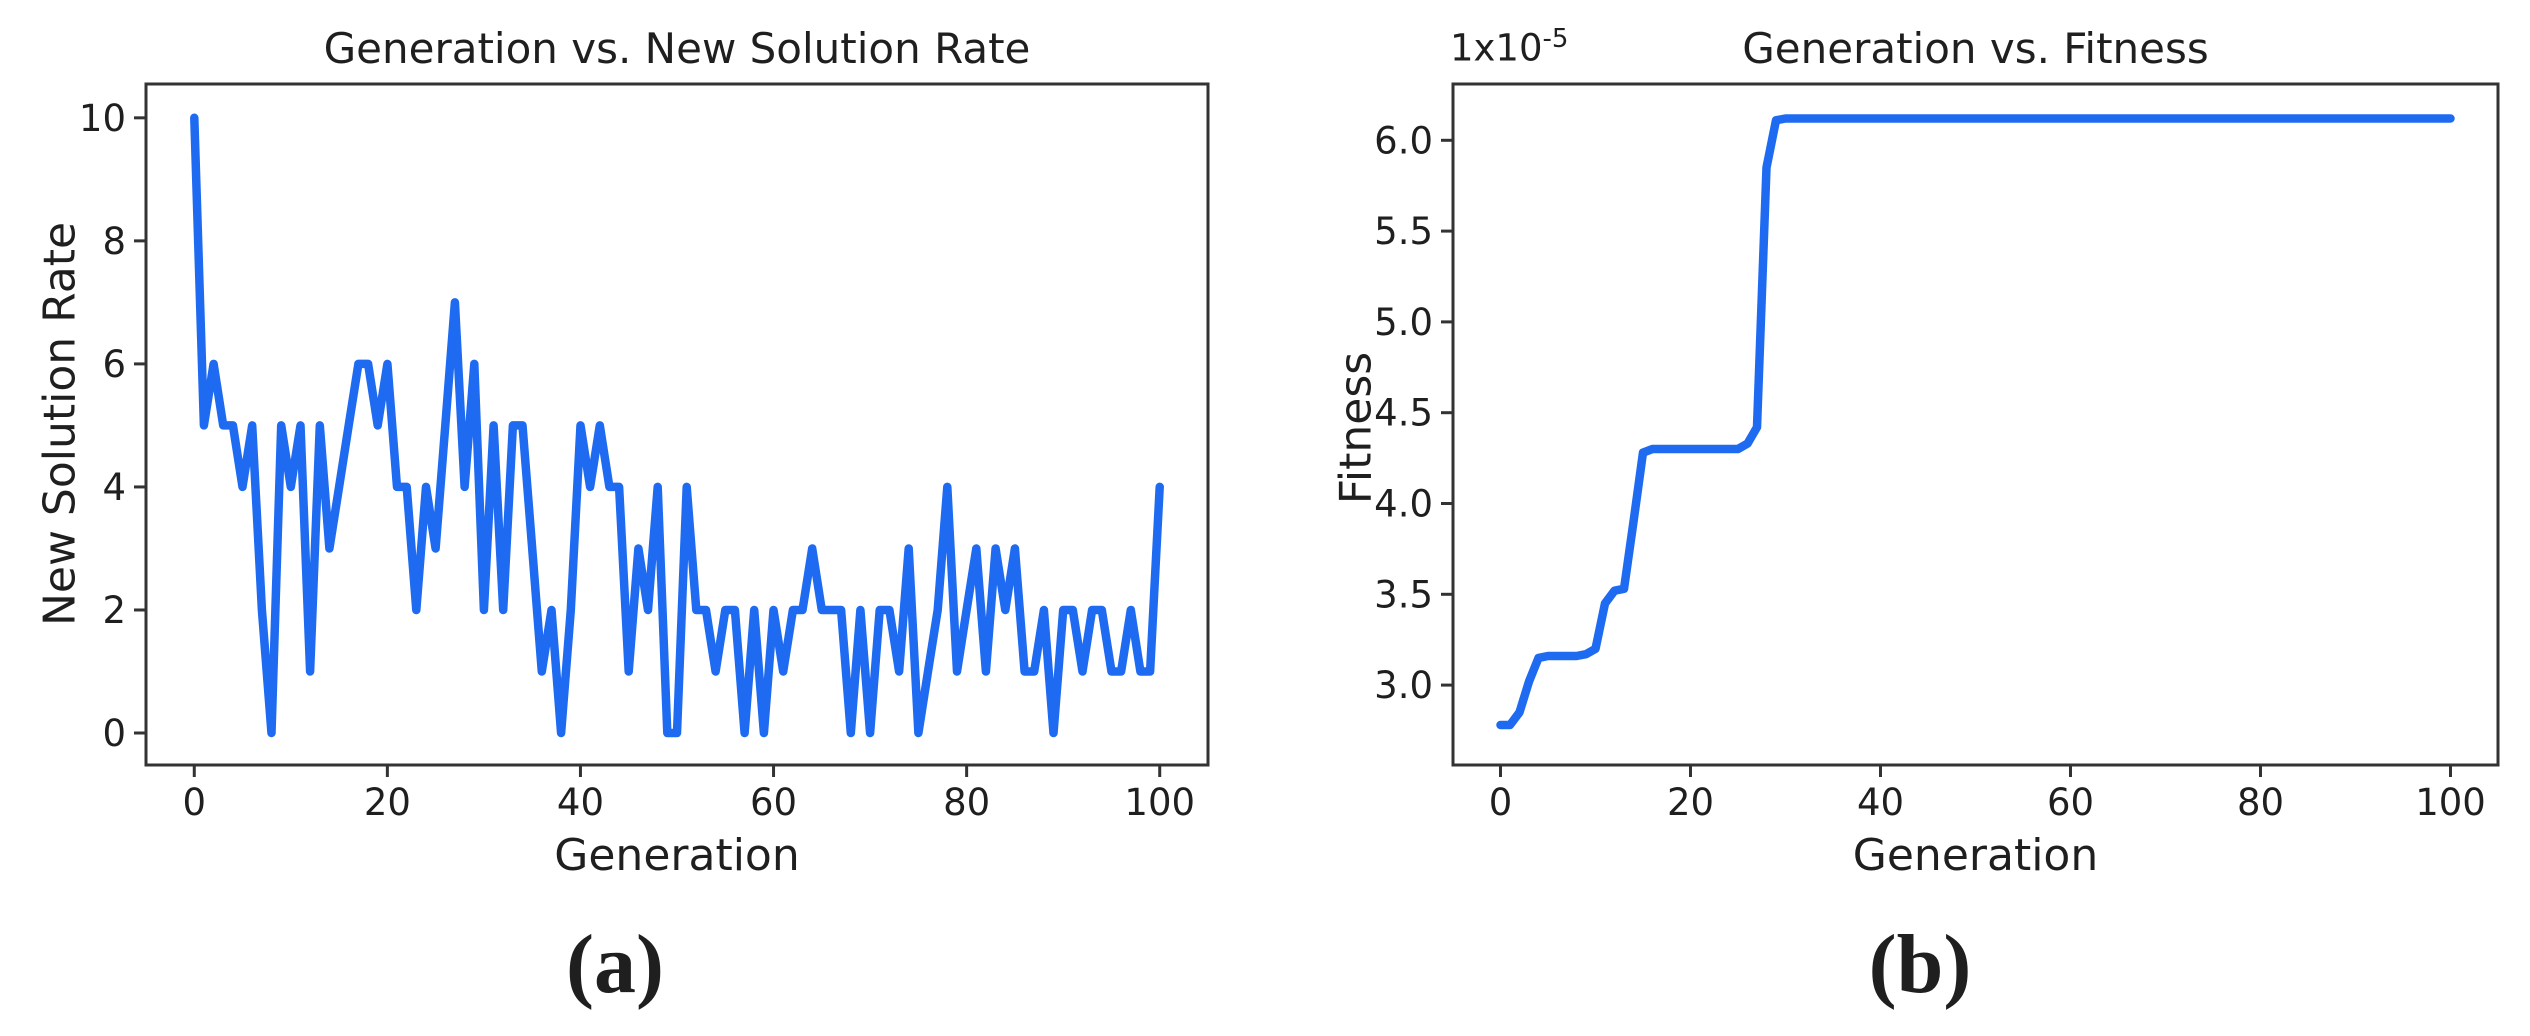 The height and width of the screenshot is (1036, 2530). What do you see at coordinates (114, 241) in the screenshot?
I see `y-tick-label: 8` at bounding box center [114, 241].